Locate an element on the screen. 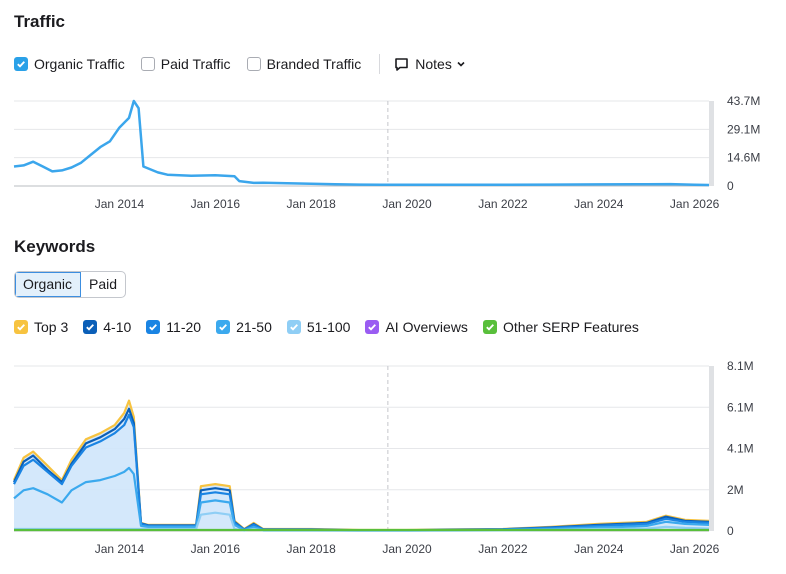  organic-traffic-checkbox: Organic Traffic is located at coordinates (69, 64).